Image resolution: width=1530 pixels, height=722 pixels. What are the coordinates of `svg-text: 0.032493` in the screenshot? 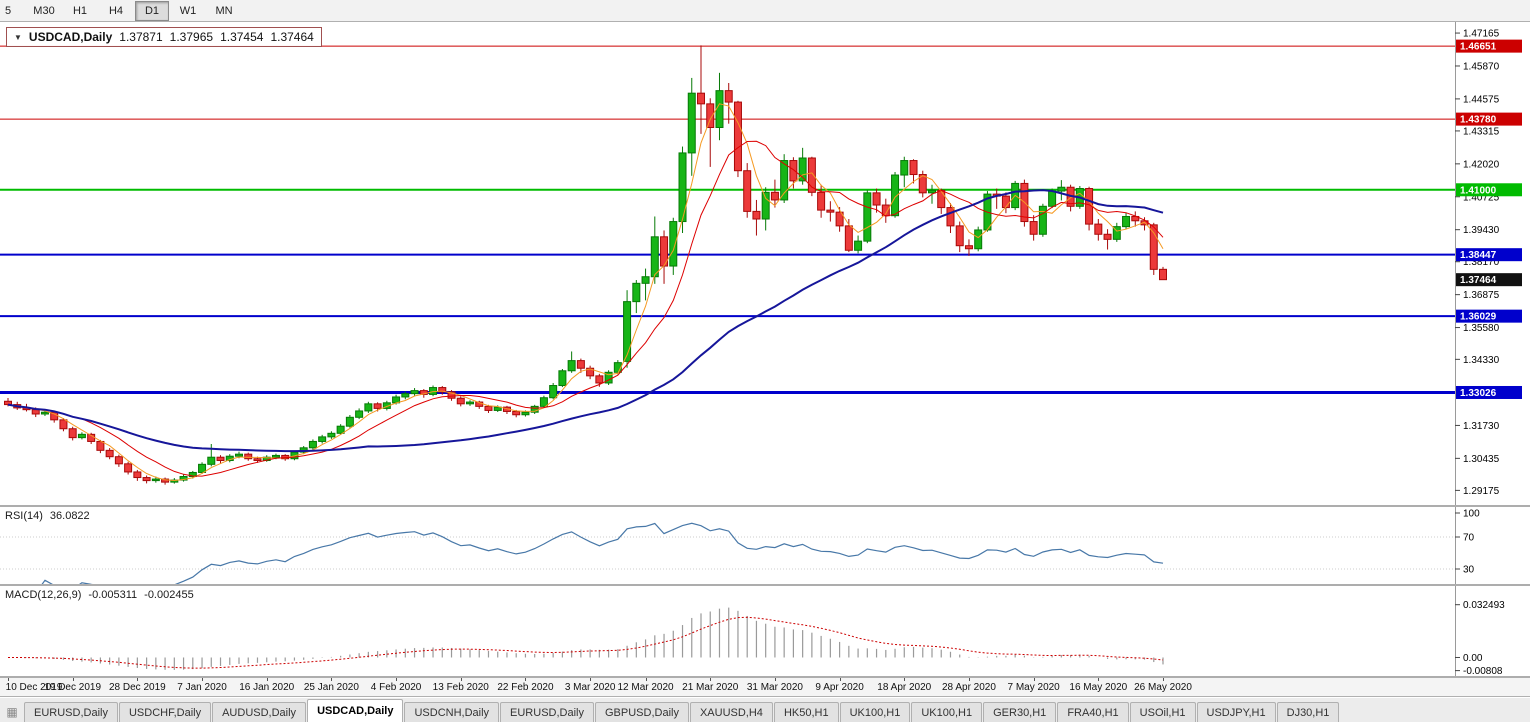 It's located at (1484, 605).